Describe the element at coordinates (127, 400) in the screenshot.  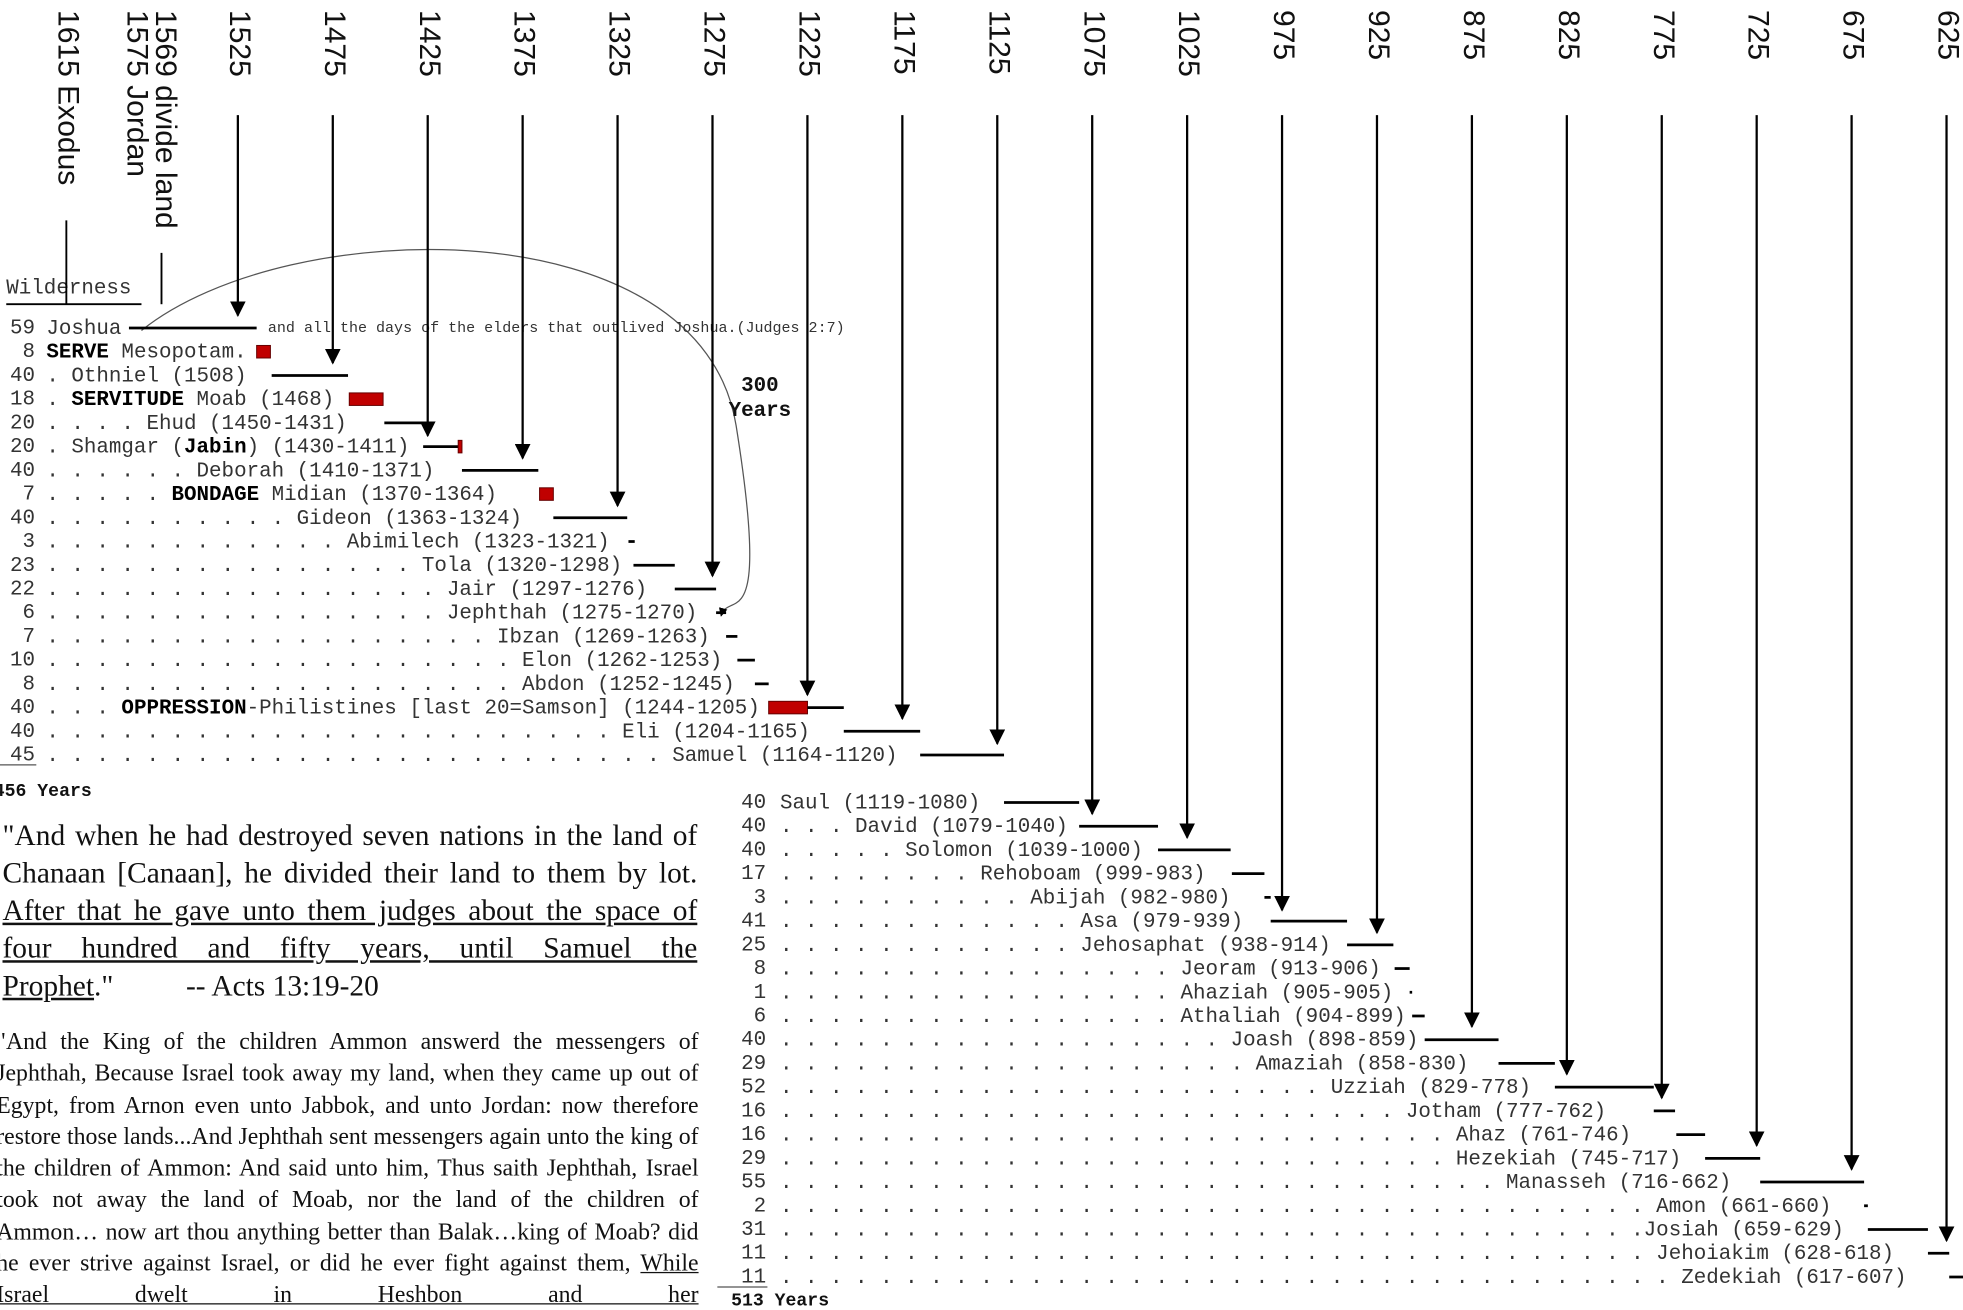
I see `bold-word: SERVITUDE` at that location.